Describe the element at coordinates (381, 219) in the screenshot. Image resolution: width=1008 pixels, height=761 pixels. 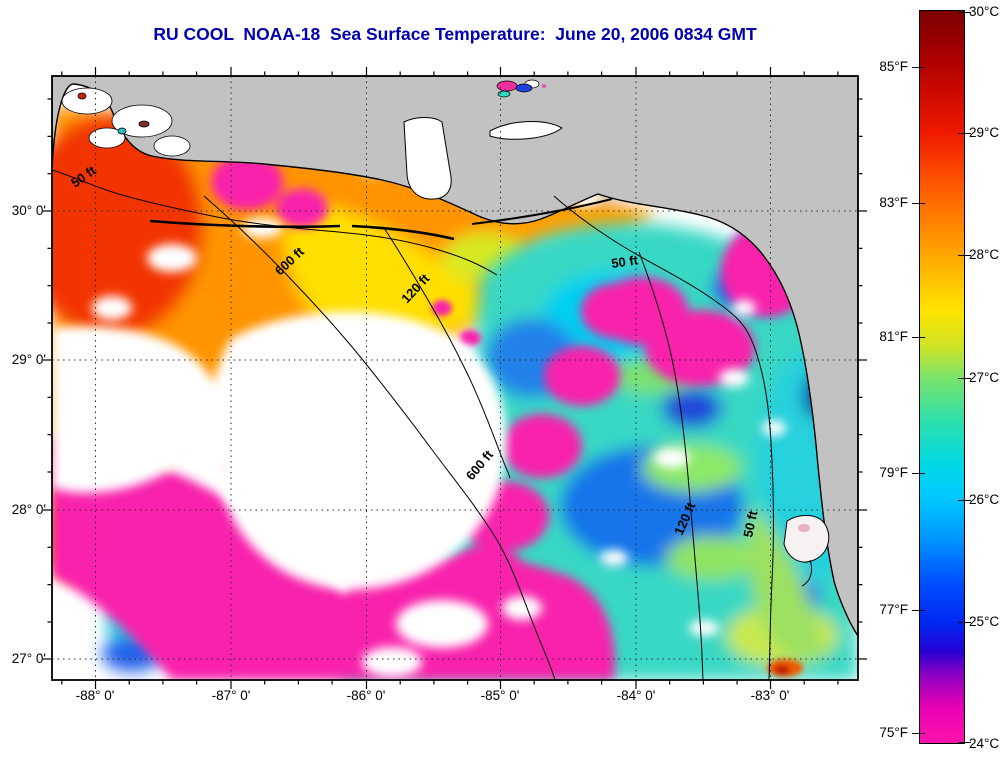
I see `barrier-islands` at that location.